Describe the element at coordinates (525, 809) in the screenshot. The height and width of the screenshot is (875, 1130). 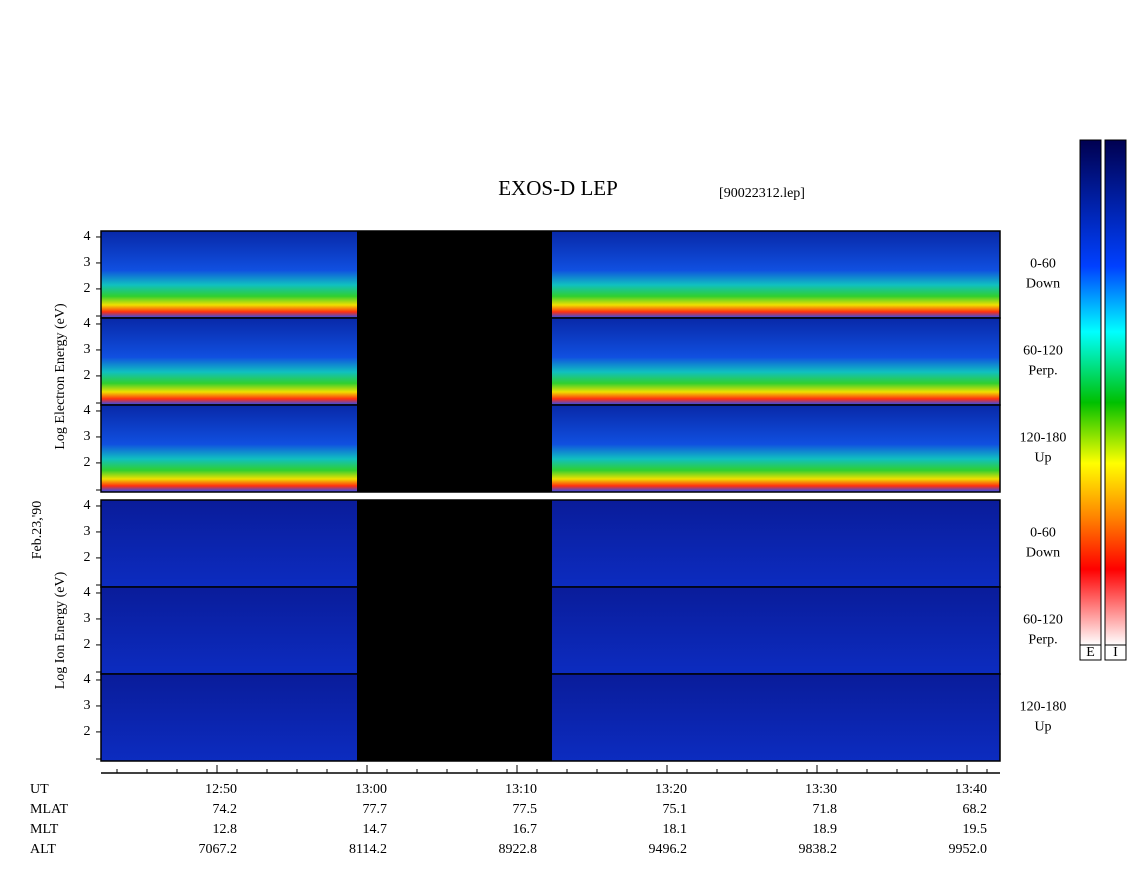
I see `row-value: 77.5` at that location.